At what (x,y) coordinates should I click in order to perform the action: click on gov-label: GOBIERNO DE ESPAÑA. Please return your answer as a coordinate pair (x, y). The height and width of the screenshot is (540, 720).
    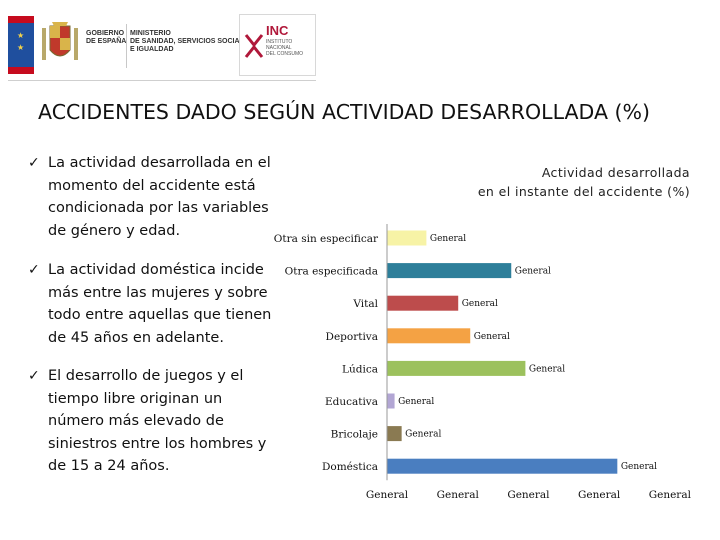
    Looking at the image, I should click on (106, 37).